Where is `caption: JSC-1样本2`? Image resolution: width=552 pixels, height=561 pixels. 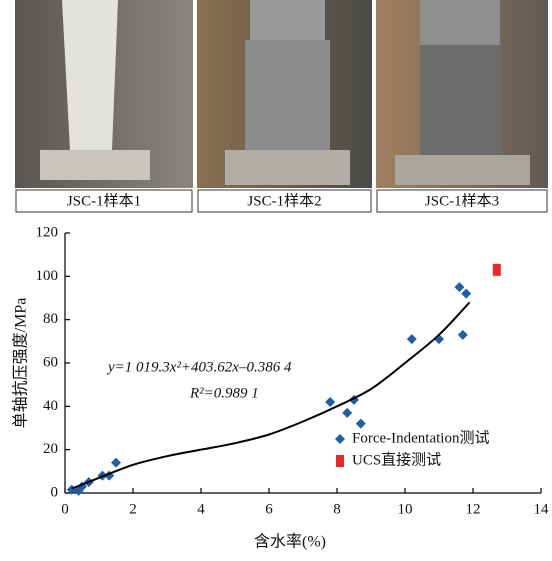 caption: JSC-1样本2 is located at coordinates (284, 200).